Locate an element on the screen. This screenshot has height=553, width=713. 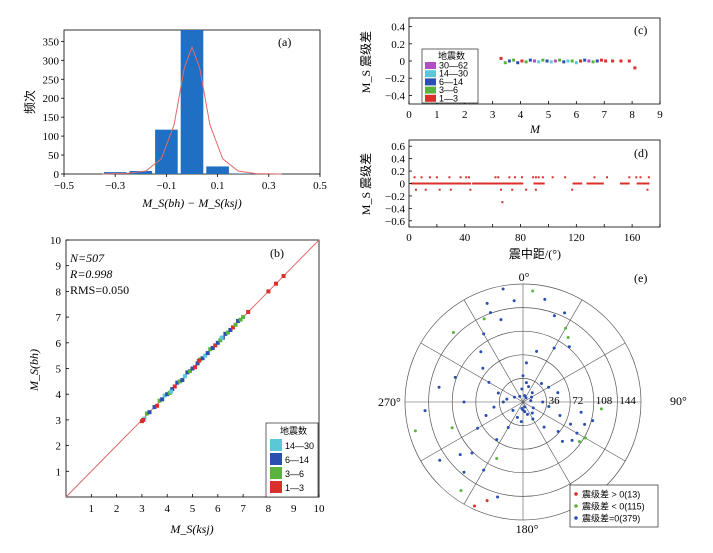
panel-b-xtick-4: 5 is located at coordinates (193, 509).